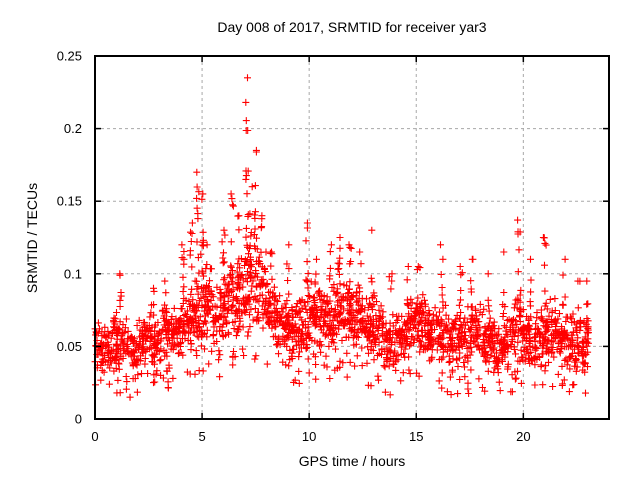 The height and width of the screenshot is (480, 640). I want to click on y-tick-label: 0.1, so click(73, 273).